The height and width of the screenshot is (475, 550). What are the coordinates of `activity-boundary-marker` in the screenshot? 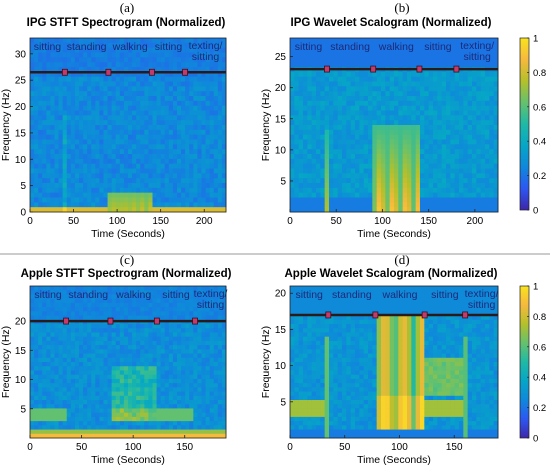 It's located at (152, 72).